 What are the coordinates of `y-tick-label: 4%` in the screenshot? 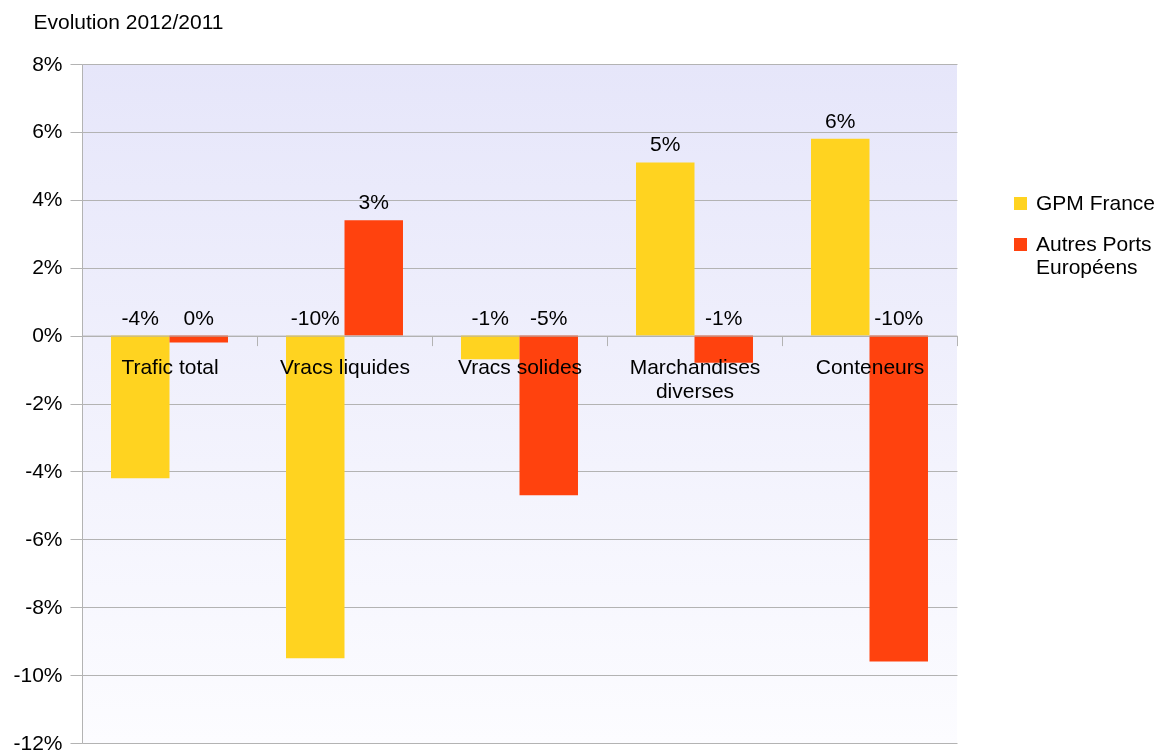 It's located at (47, 199).